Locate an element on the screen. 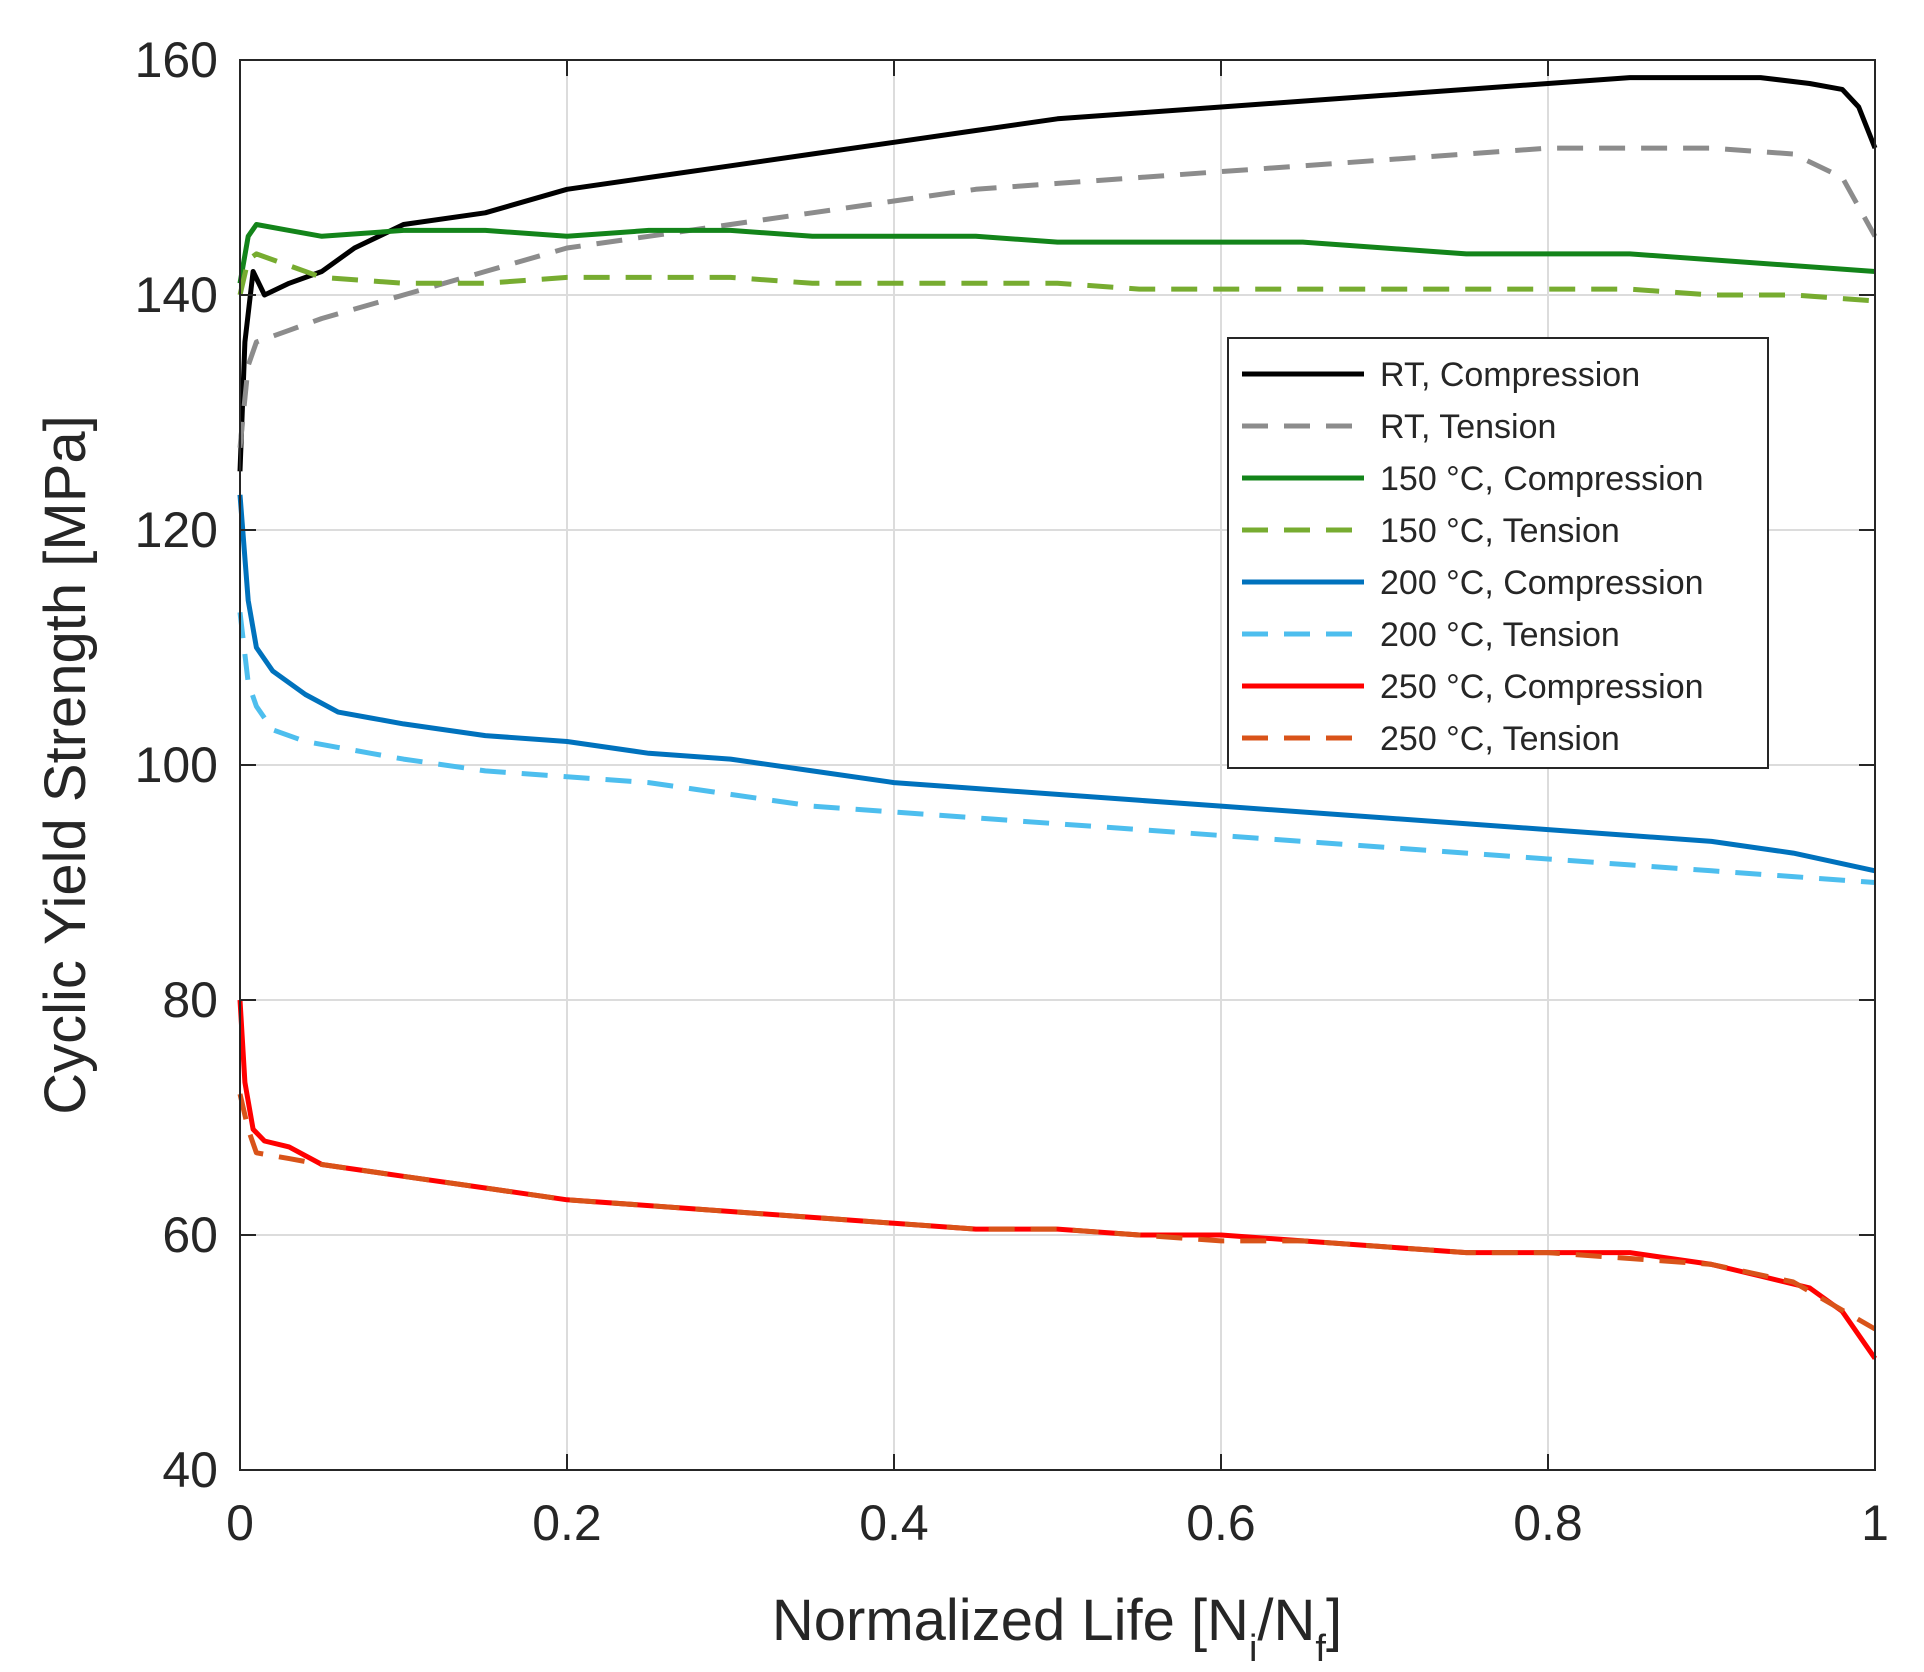 The image size is (1924, 1672). x-axis-title: Normalized Life [Ni/Nf] is located at coordinates (1057, 1629).